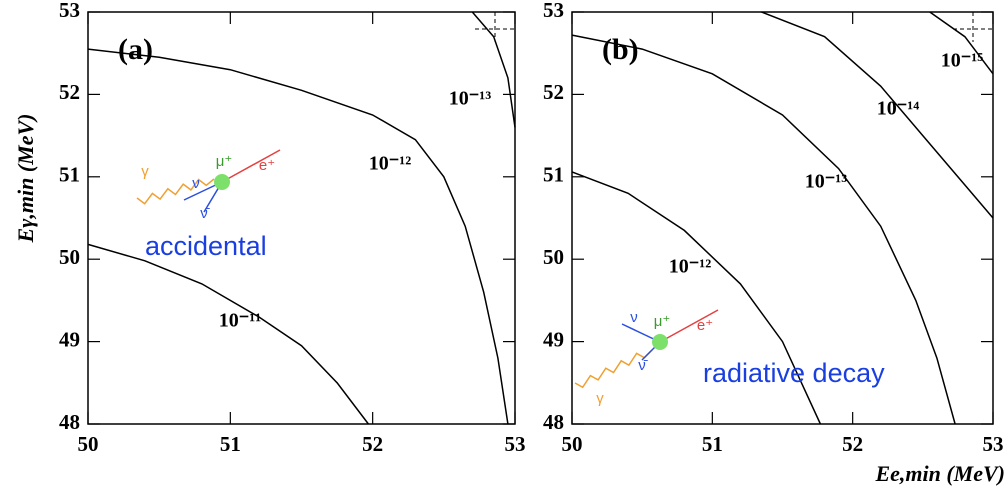 This screenshot has height=492, width=1008. I want to click on inset-caption: accidental, so click(206, 246).